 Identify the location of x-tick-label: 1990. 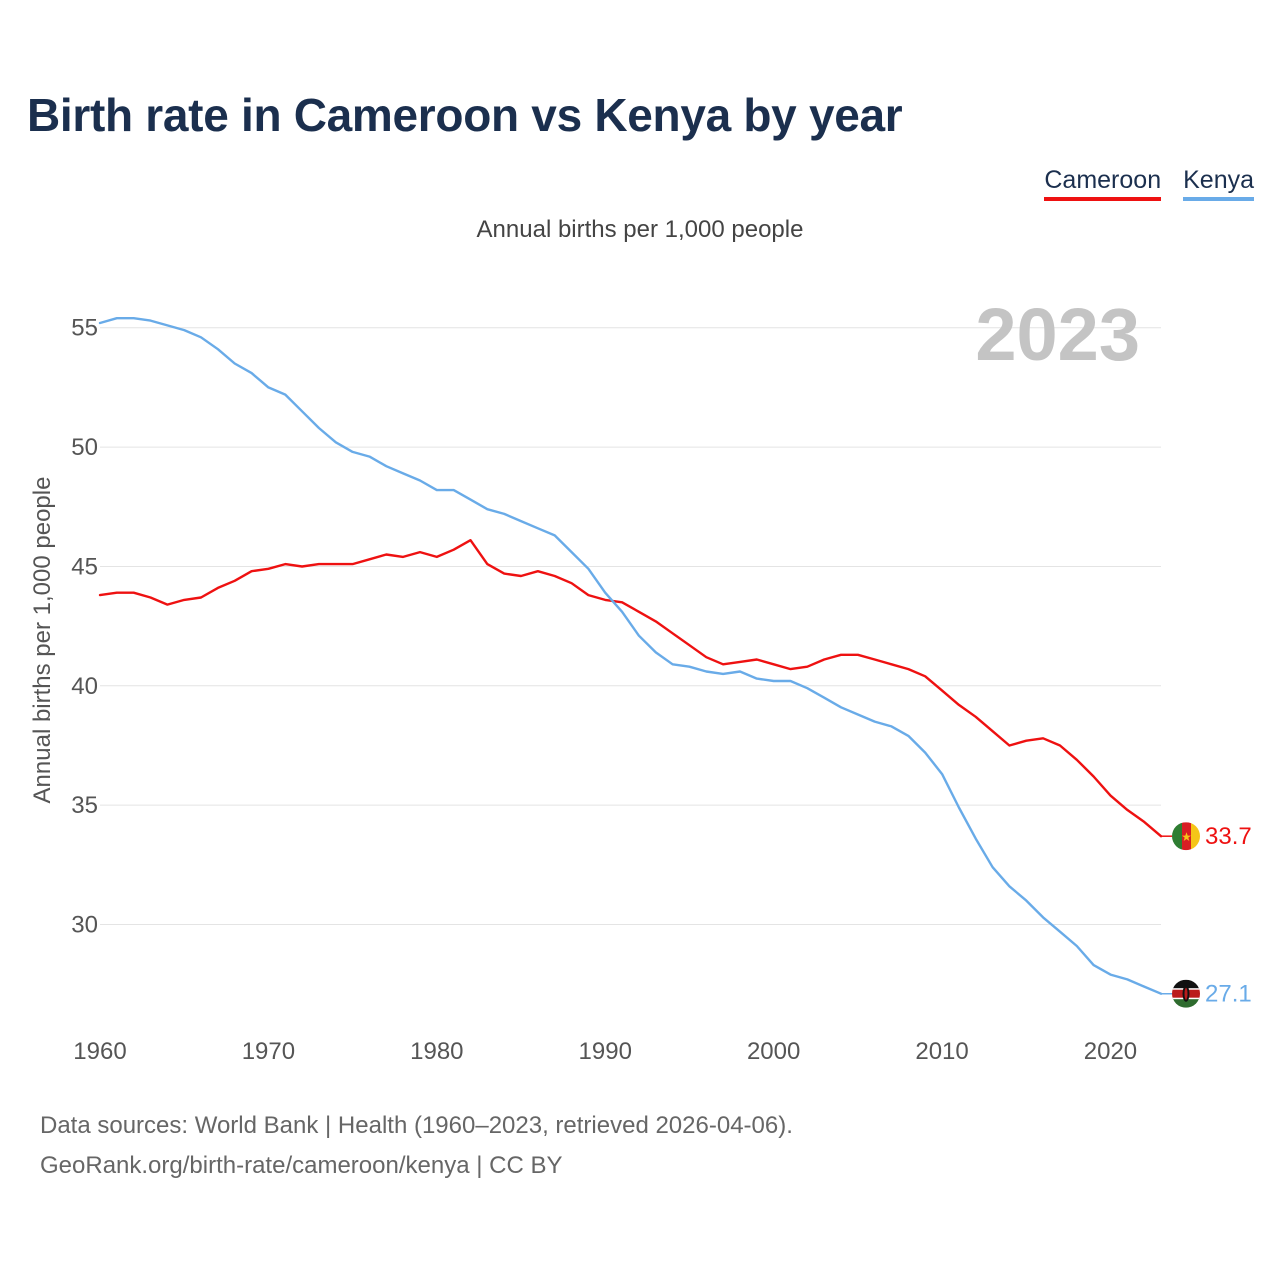
(605, 1051).